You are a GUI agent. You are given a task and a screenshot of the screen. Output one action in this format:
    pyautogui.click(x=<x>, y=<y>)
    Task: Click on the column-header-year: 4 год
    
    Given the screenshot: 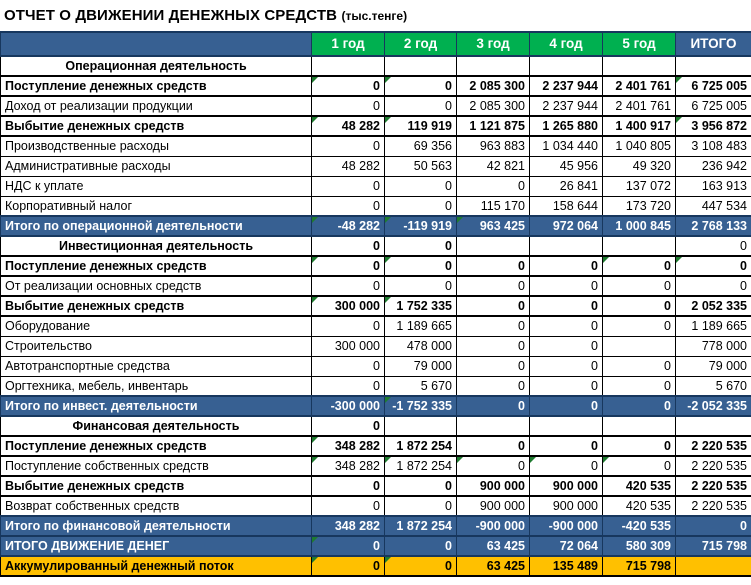 What is the action you would take?
    pyautogui.click(x=566, y=44)
    